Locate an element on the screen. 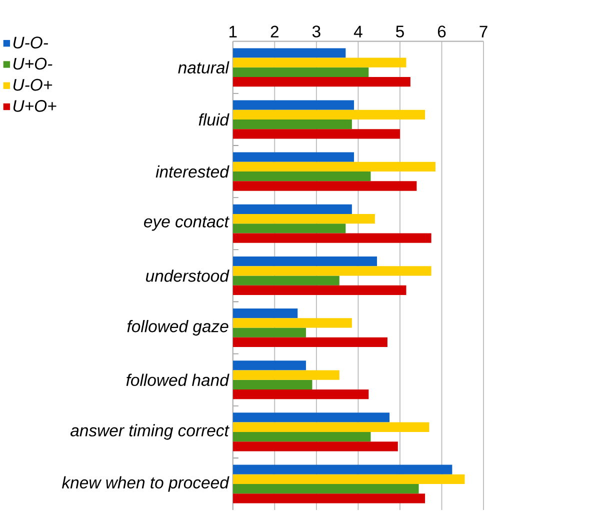 The height and width of the screenshot is (511, 608). x-tick-label: 4 is located at coordinates (358, 32).